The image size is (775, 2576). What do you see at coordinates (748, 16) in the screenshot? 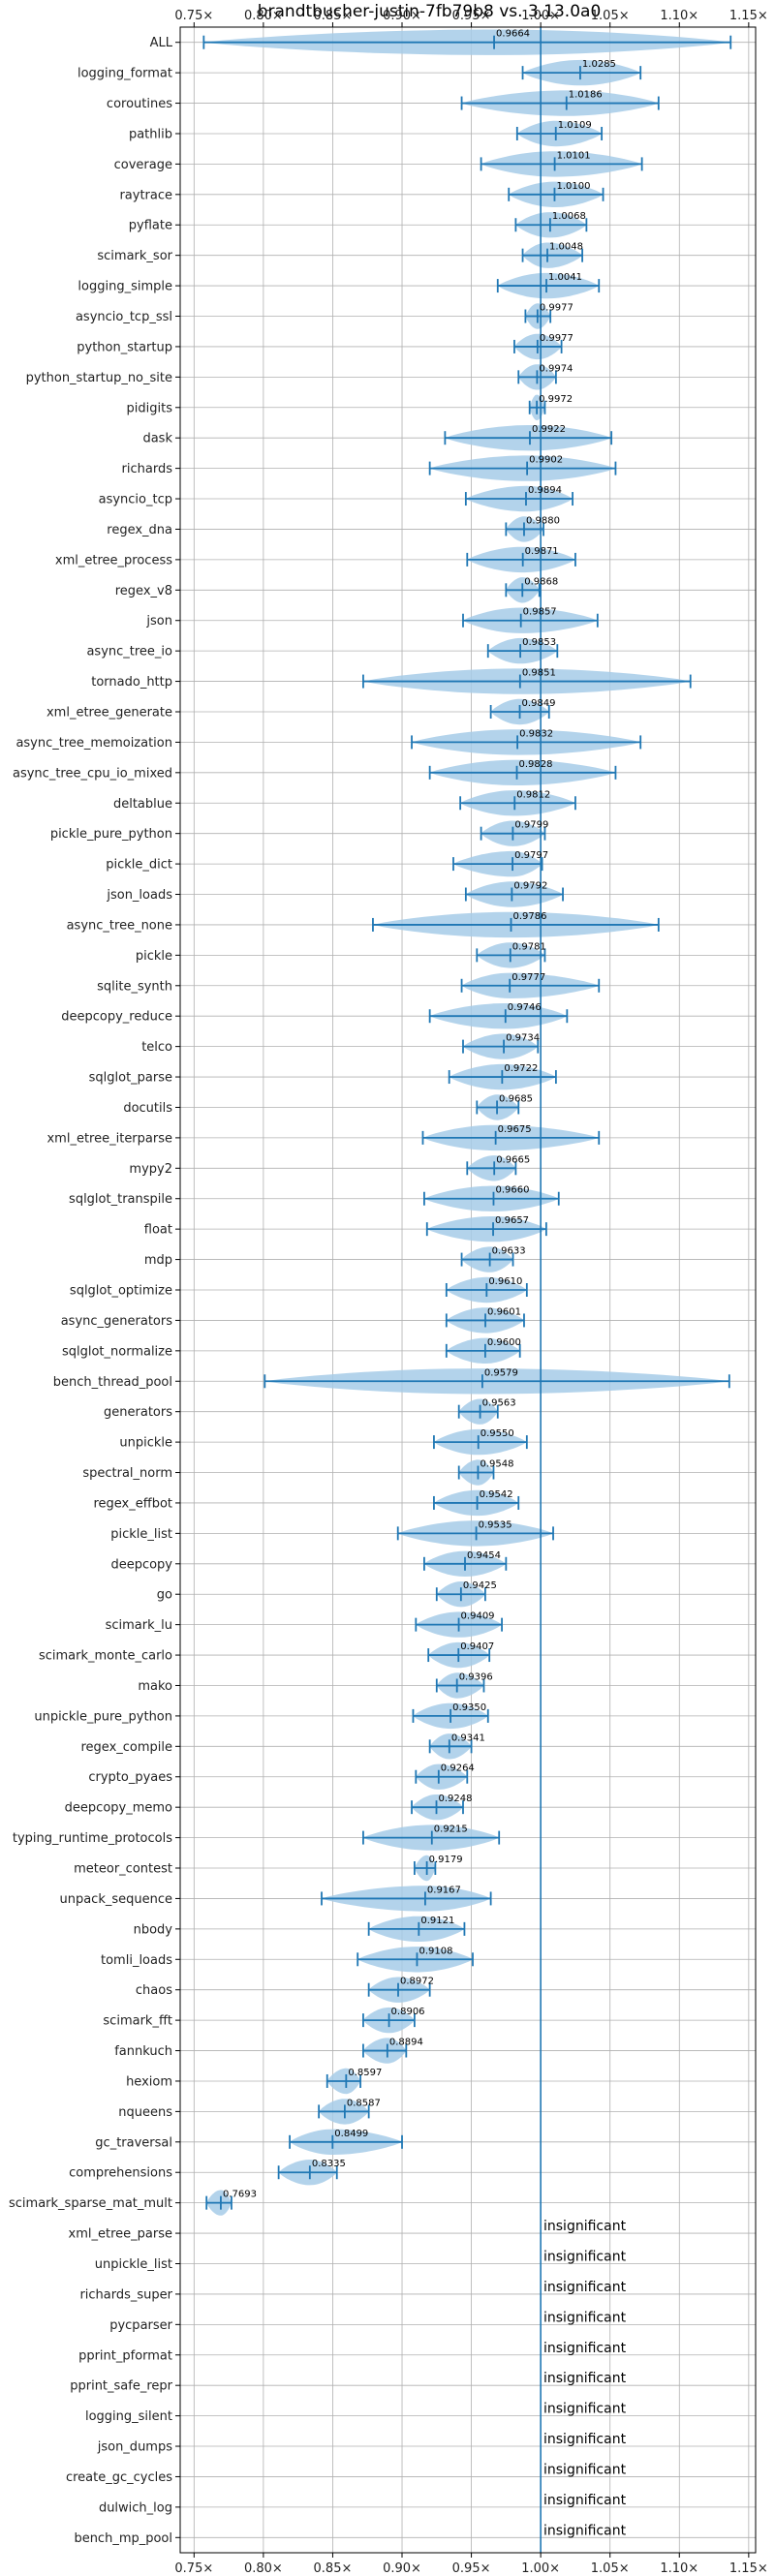
I see `x-tick-label-top: 1.15×` at bounding box center [748, 16].